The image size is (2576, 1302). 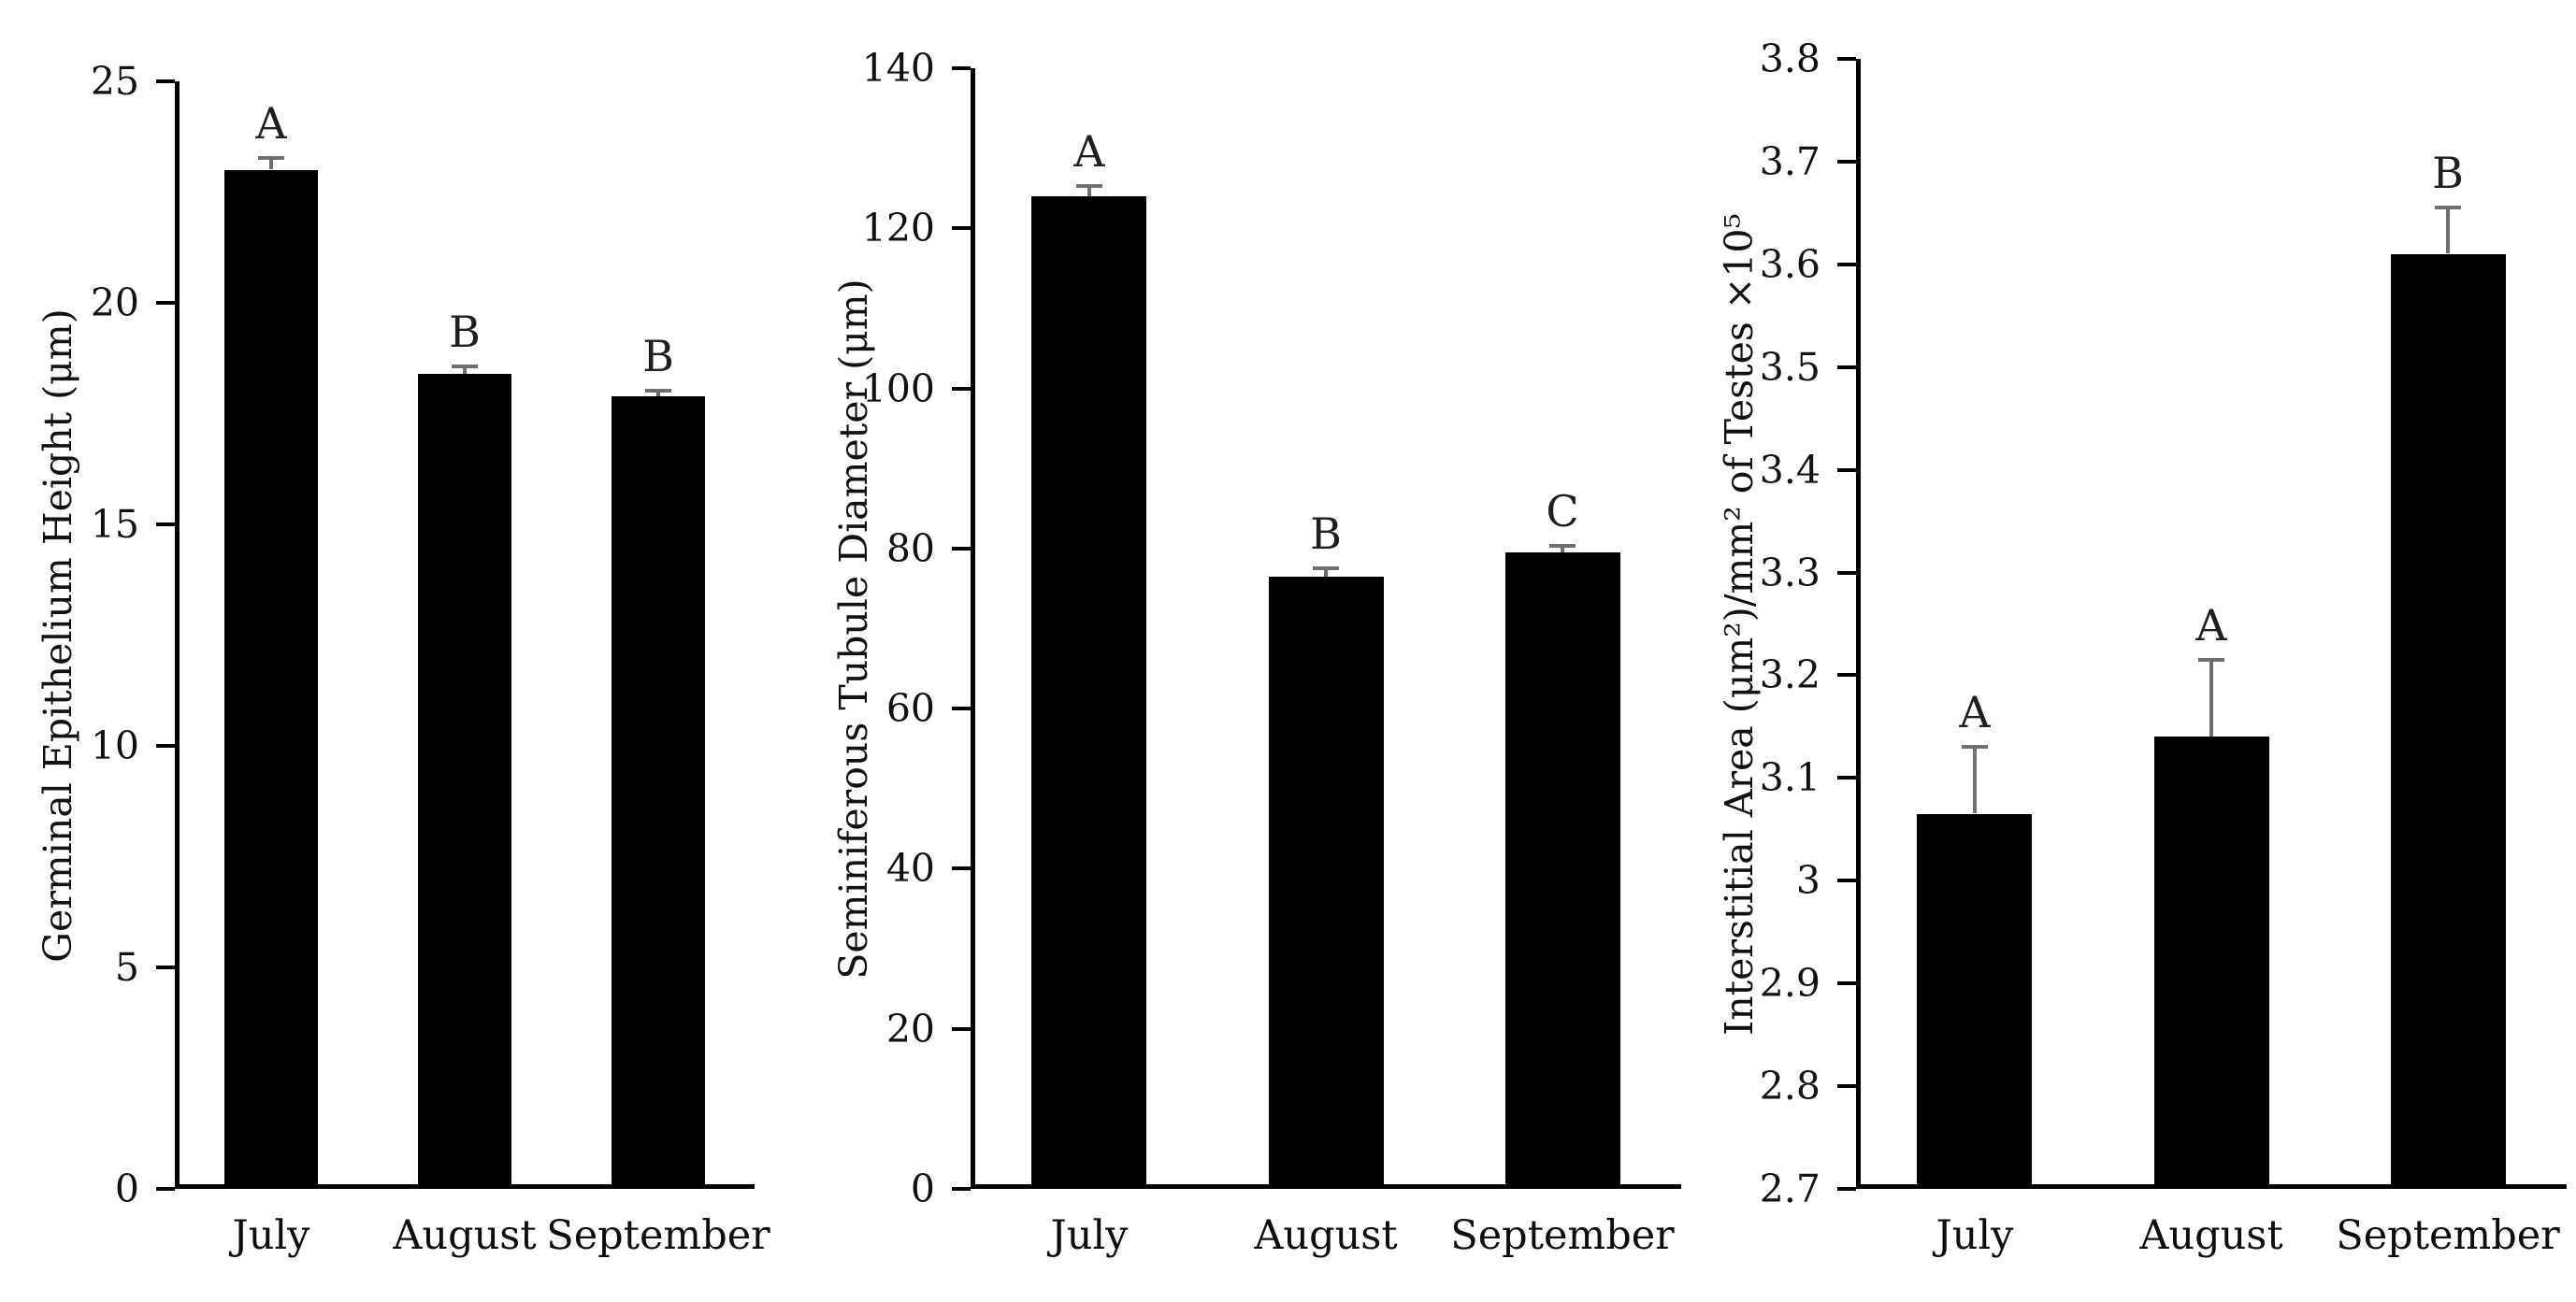 I want to click on y-tick-label: 40, so click(x=910, y=869).